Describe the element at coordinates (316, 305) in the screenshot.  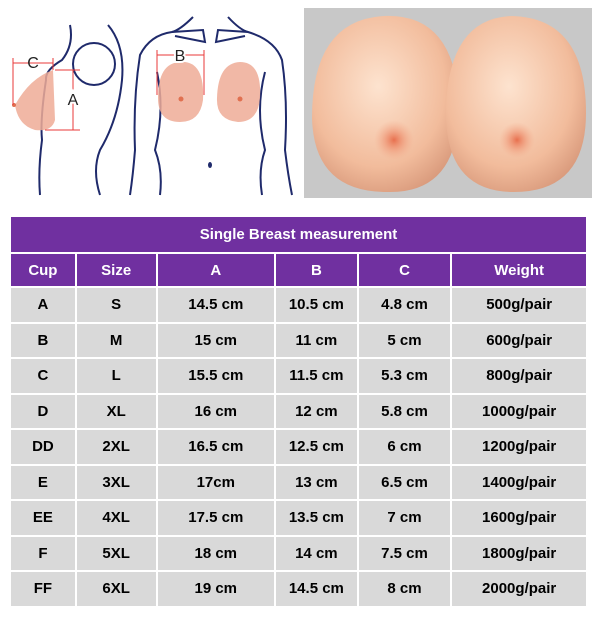
I see `table-cell: 10.5 cm` at that location.